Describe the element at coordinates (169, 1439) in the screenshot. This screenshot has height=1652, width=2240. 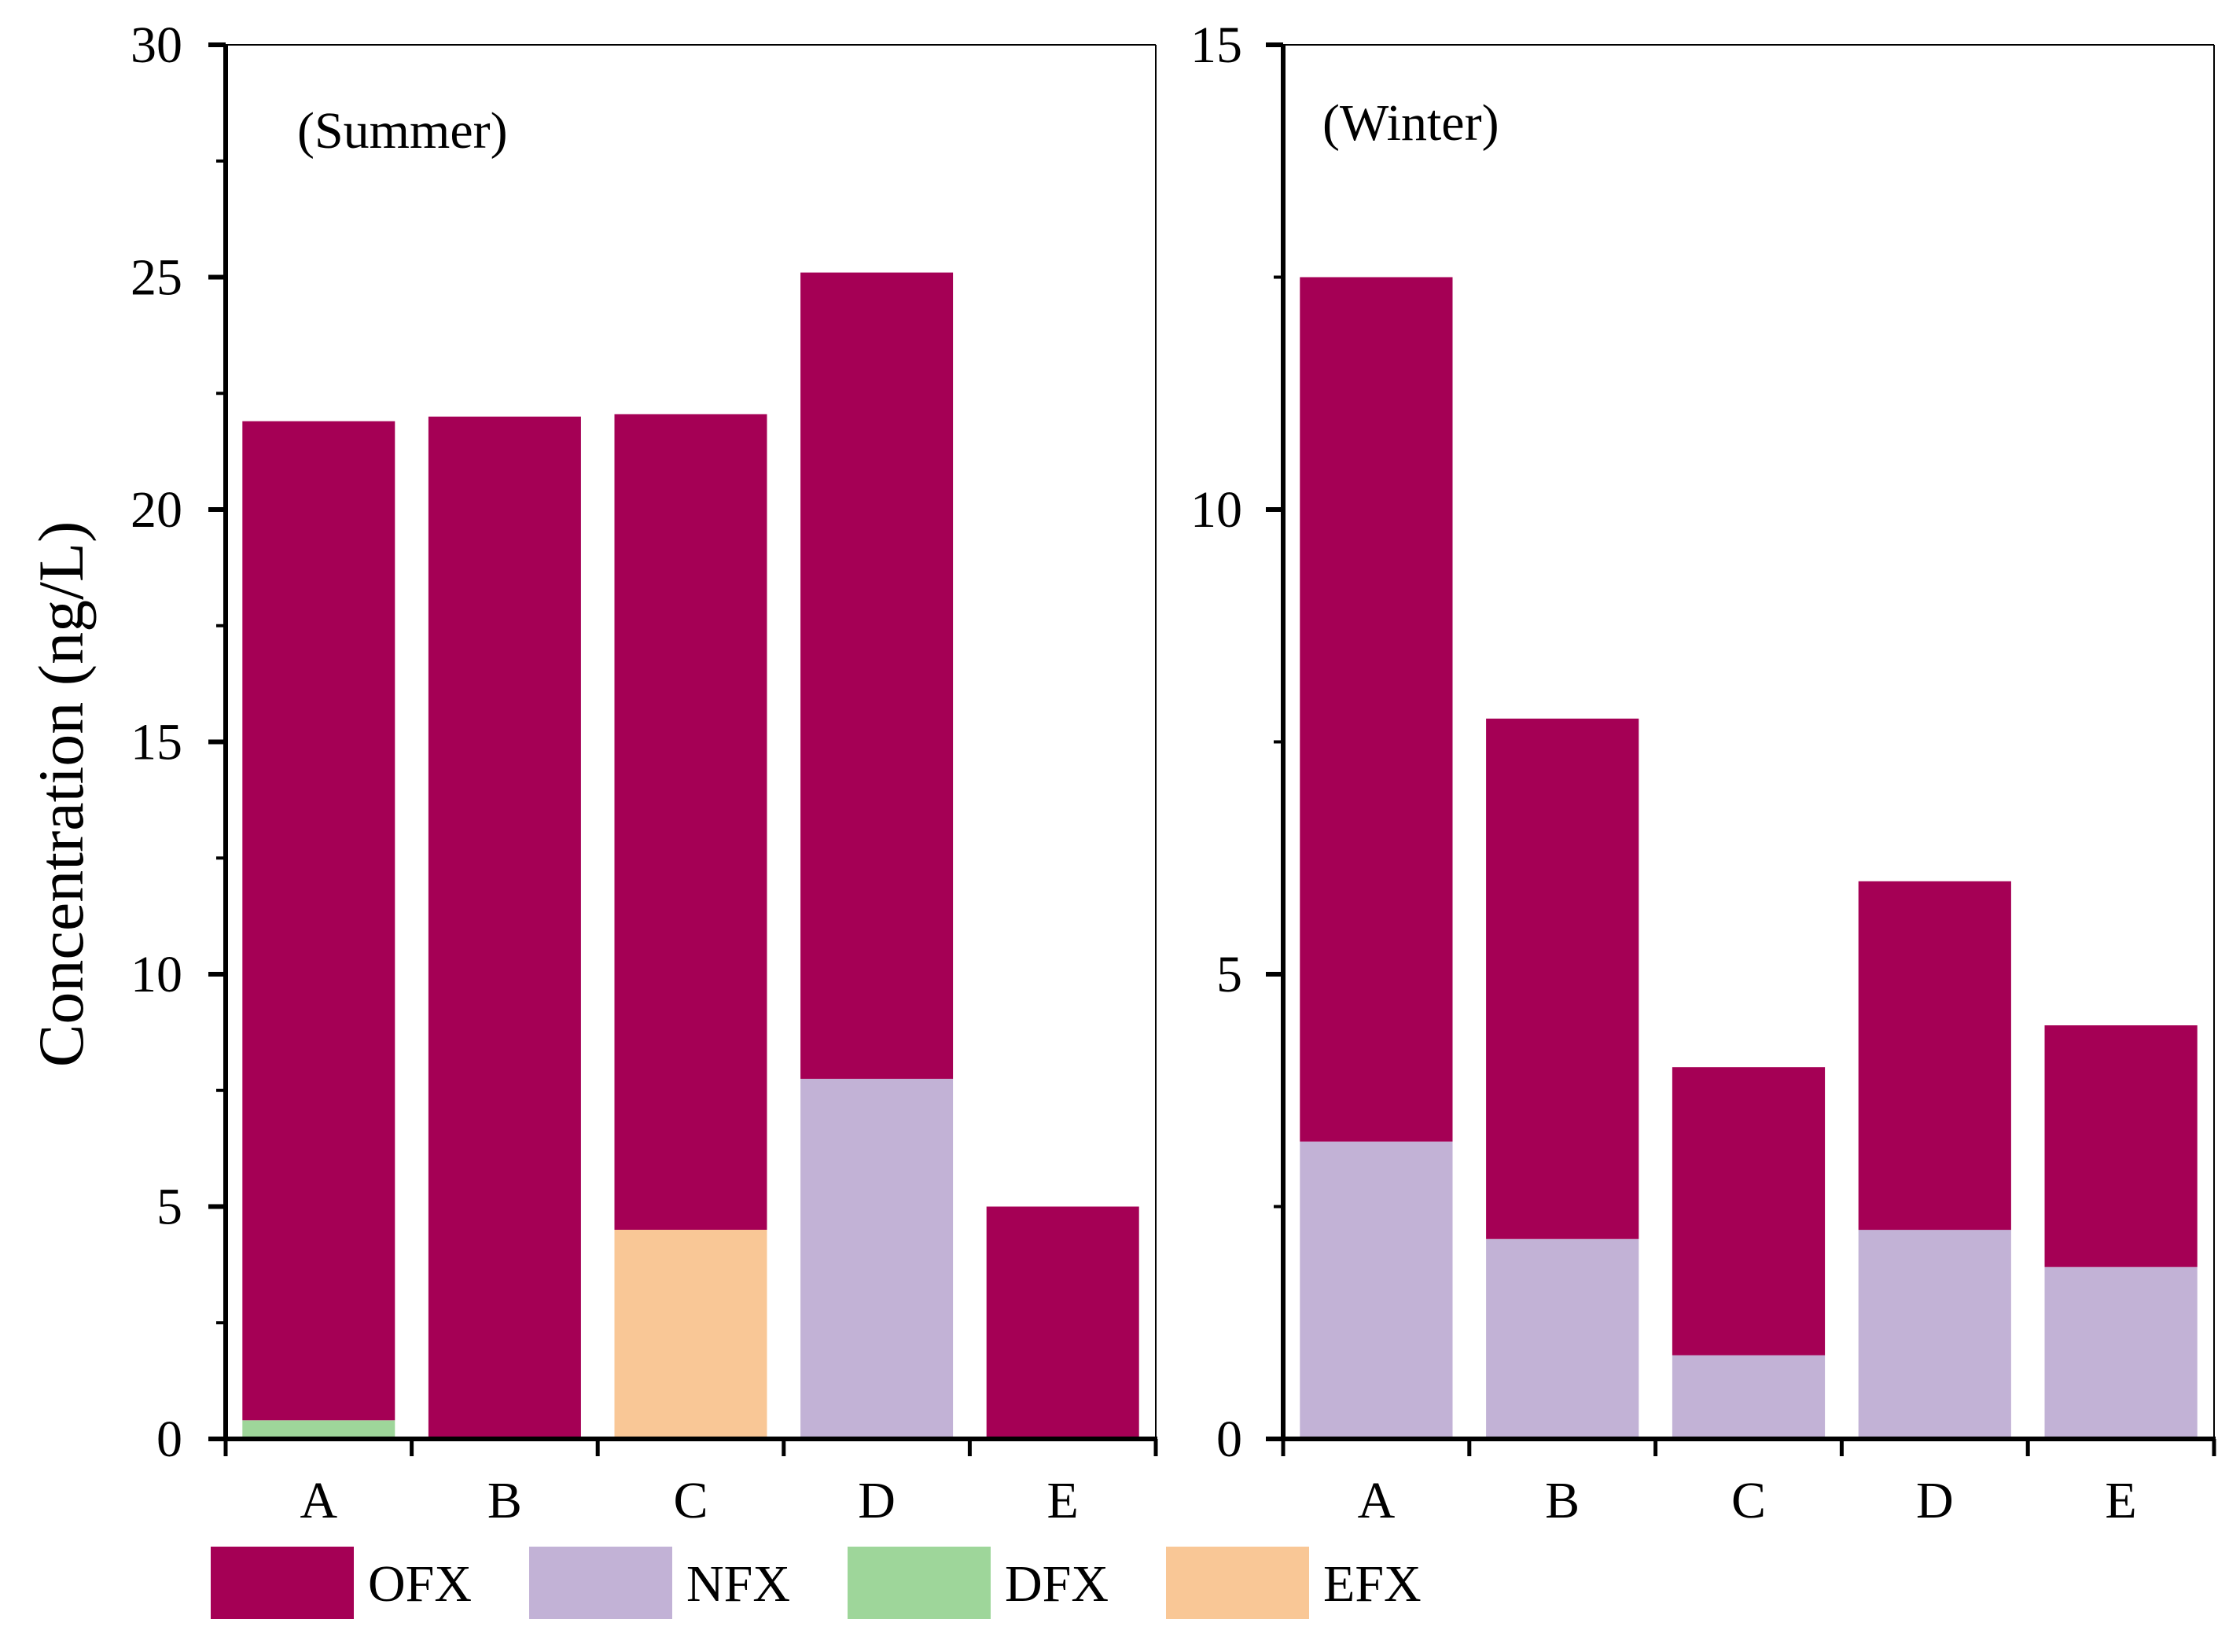
I see `summer-ytick-label: 0` at that location.